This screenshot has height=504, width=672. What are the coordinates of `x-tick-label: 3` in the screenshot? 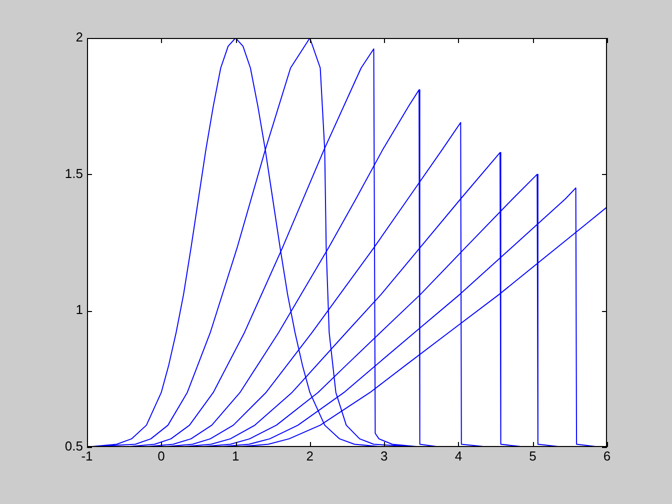 It's located at (384, 456).